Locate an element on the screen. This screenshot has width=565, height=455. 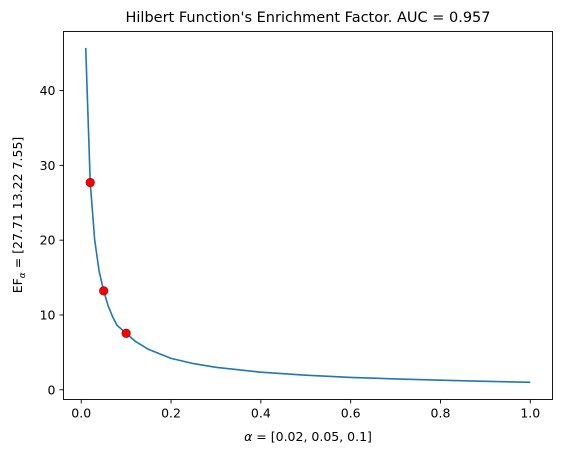
x-tick-label: 0.2 is located at coordinates (171, 413).